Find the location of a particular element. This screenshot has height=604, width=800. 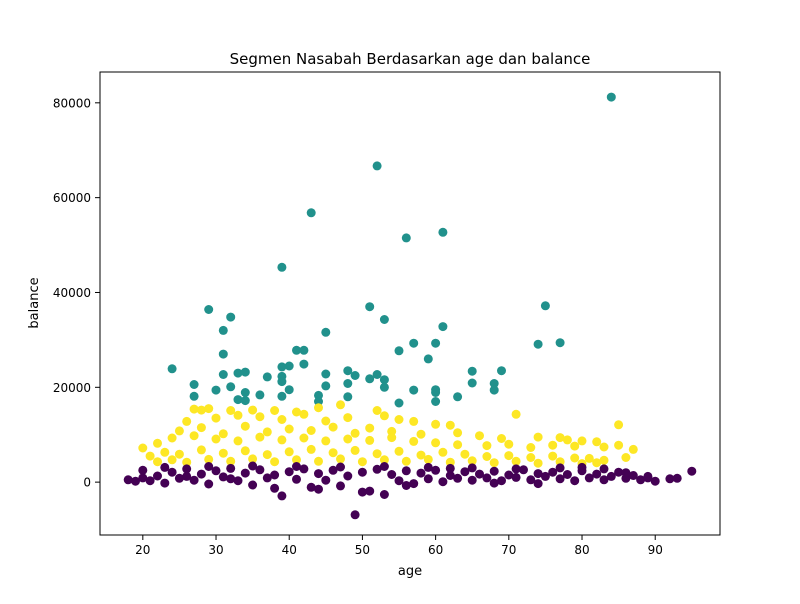

x-tick-label: 60 is located at coordinates (435, 550).